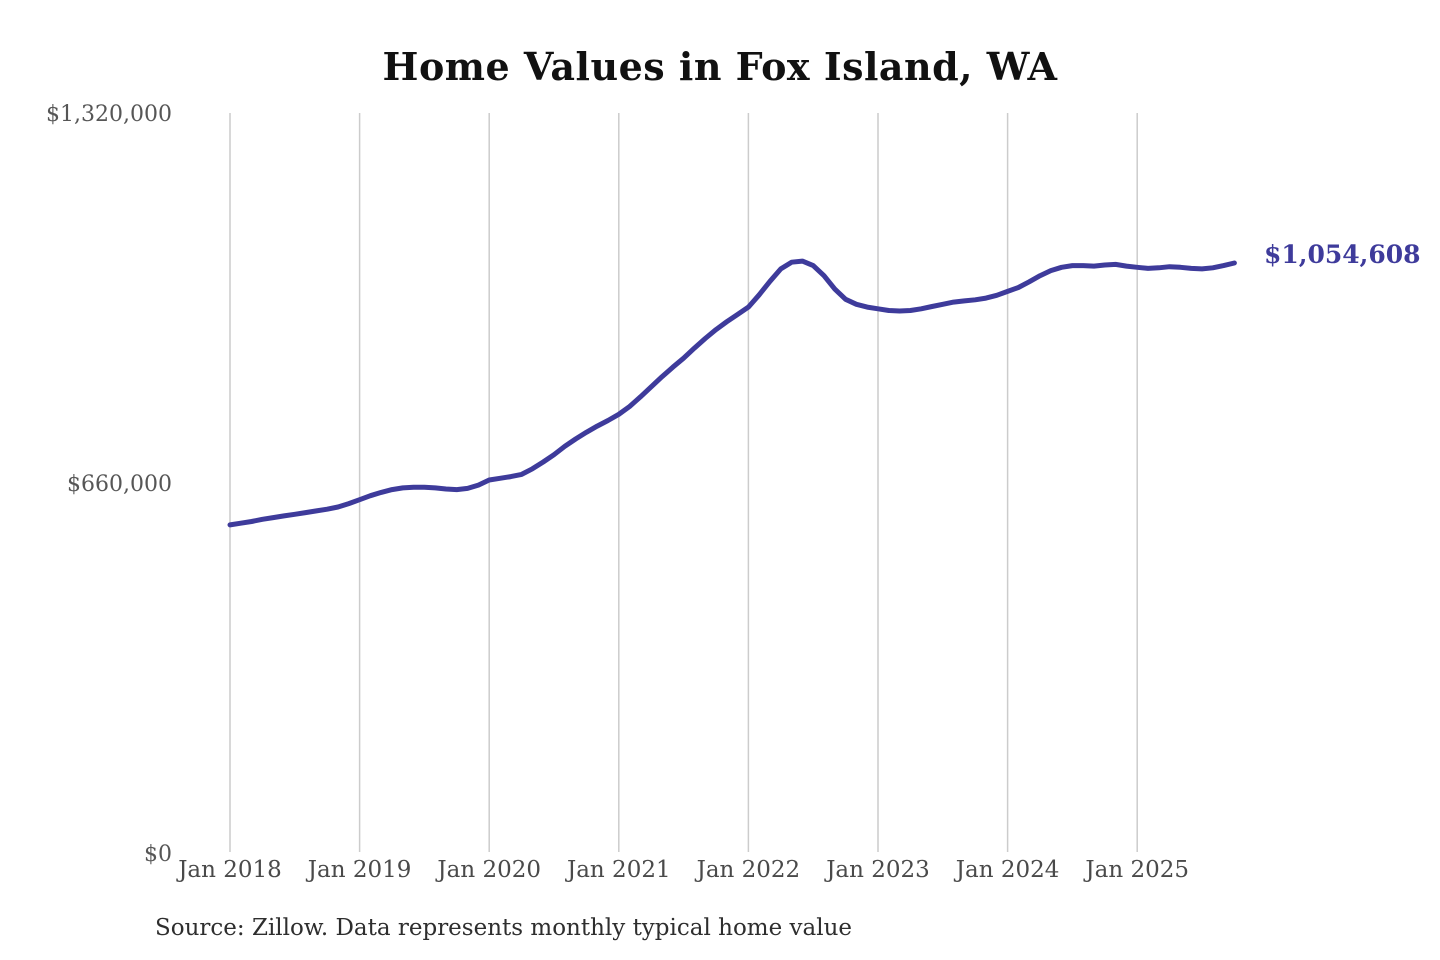 The height and width of the screenshot is (960, 1440). What do you see at coordinates (119, 484) in the screenshot?
I see `y-axis-label-mid: $660,000` at bounding box center [119, 484].